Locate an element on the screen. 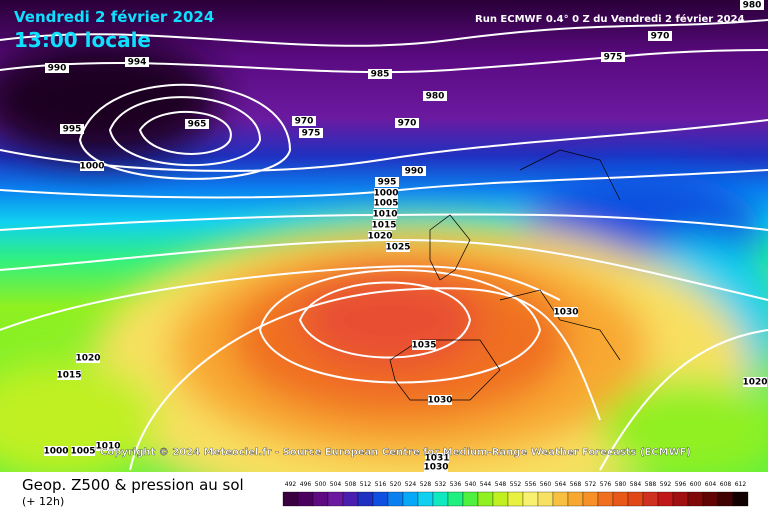 This screenshot has width=768, height=512. isobar-label: 990 is located at coordinates (57, 69).